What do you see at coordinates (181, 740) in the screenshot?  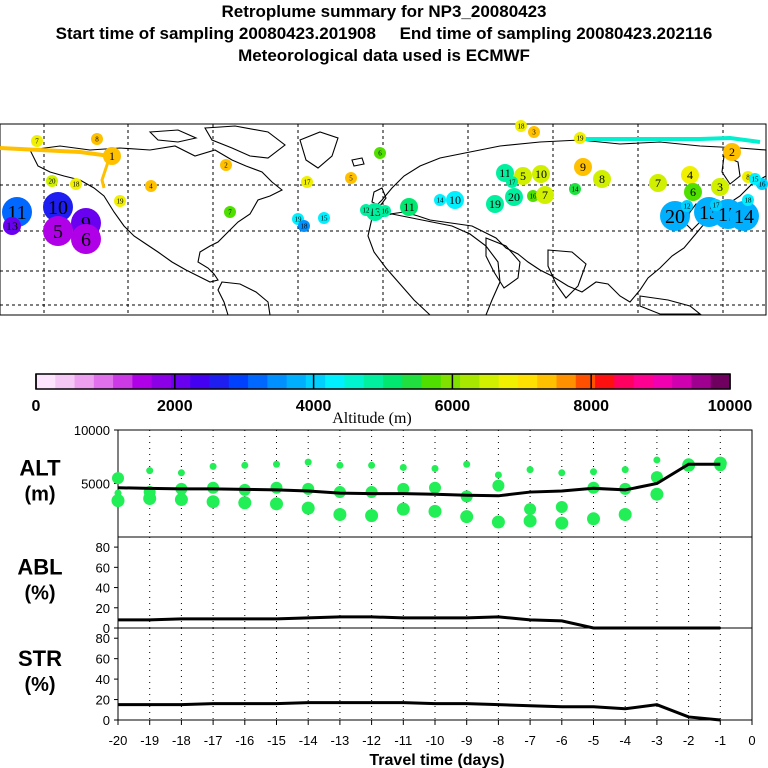 I see `x-tick-label: -18` at bounding box center [181, 740].